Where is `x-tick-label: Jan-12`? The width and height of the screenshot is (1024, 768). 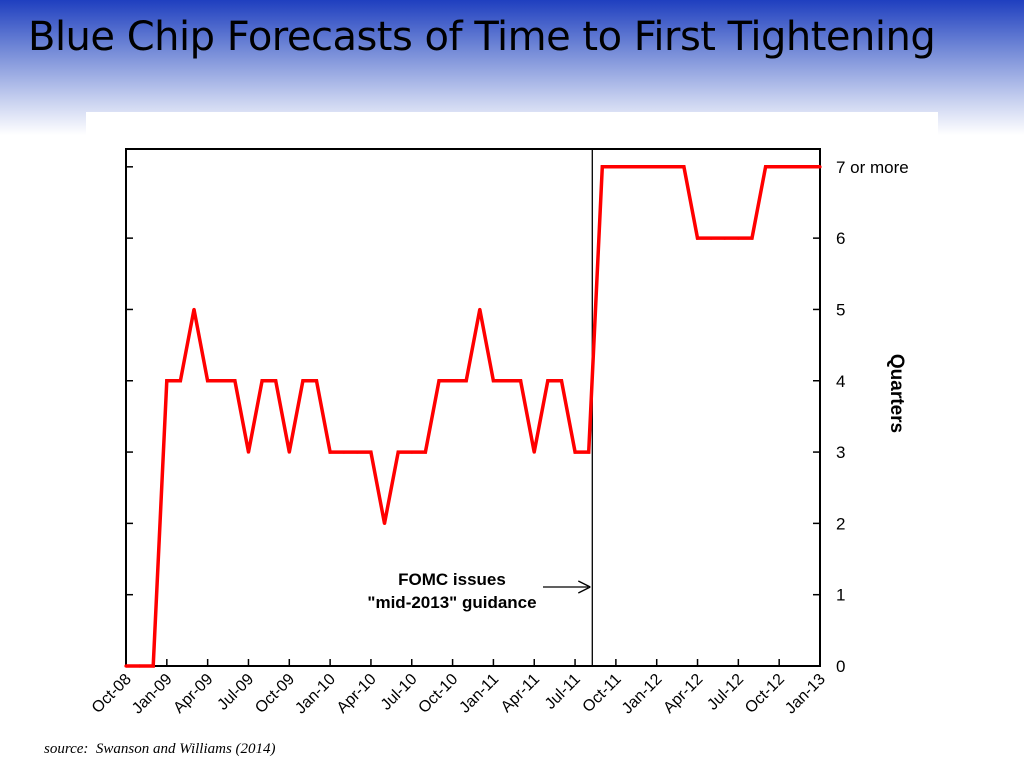 x-tick-label: Jan-12 is located at coordinates (642, 694).